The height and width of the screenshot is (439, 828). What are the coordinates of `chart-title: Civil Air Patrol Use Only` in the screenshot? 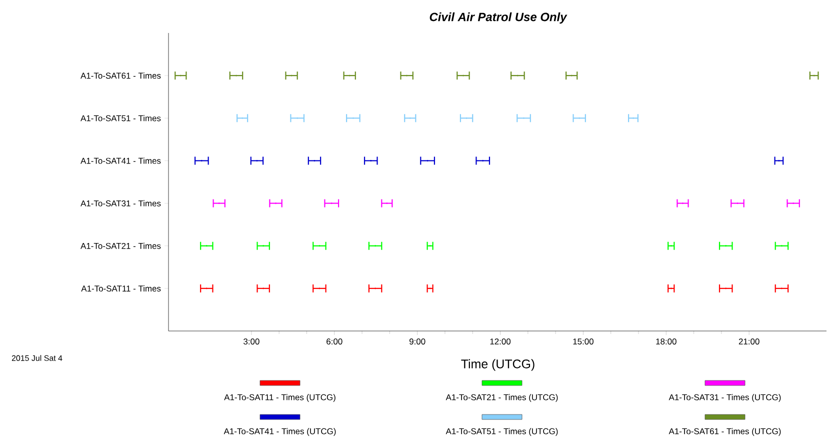 It's located at (499, 18).